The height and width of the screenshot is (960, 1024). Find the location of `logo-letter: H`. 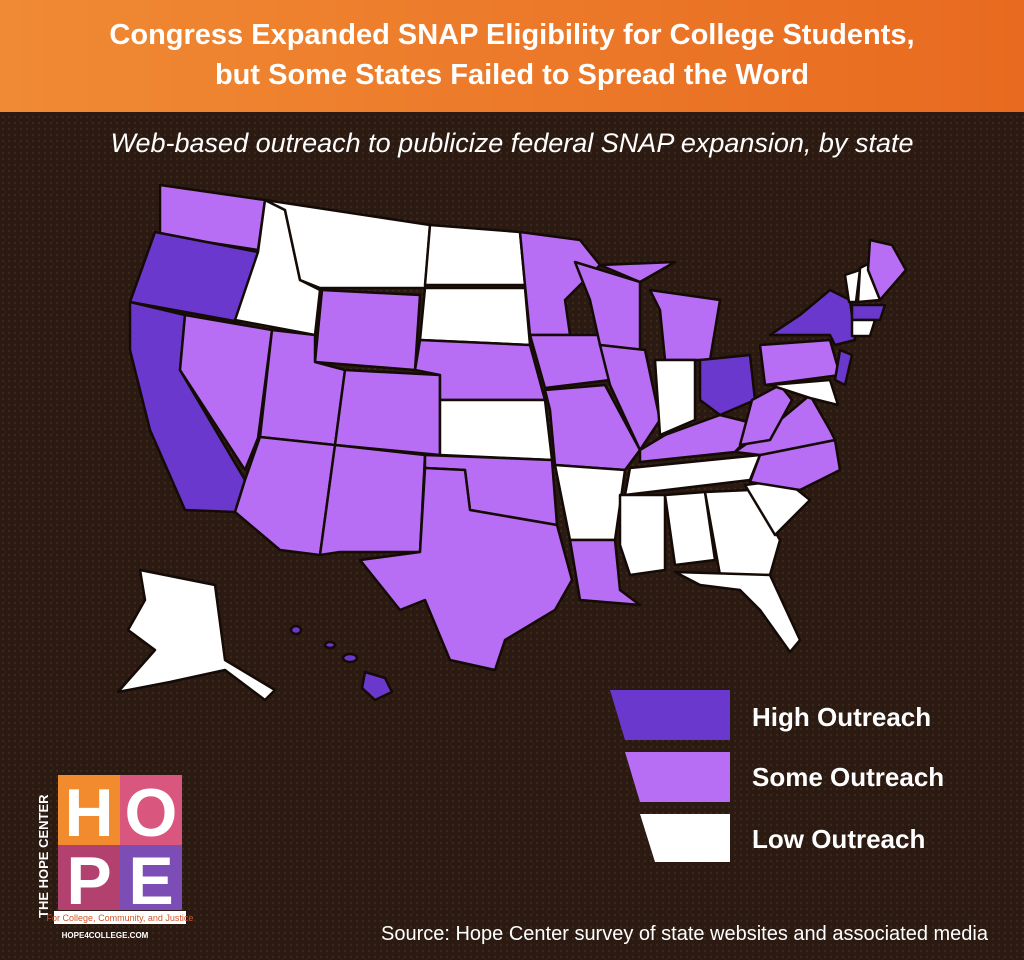

logo-letter: H is located at coordinates (88, 813).